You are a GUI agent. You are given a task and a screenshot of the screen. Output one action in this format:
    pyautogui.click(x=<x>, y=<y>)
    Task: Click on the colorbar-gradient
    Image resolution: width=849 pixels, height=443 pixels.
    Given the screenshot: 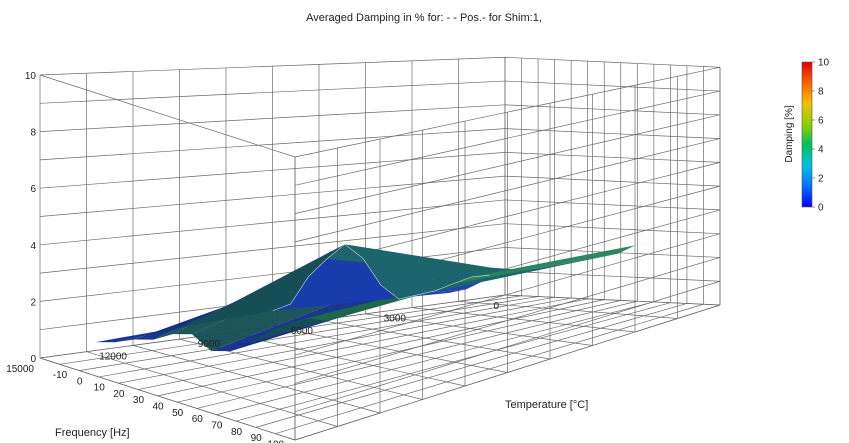 What is the action you would take?
    pyautogui.click(x=807, y=134)
    